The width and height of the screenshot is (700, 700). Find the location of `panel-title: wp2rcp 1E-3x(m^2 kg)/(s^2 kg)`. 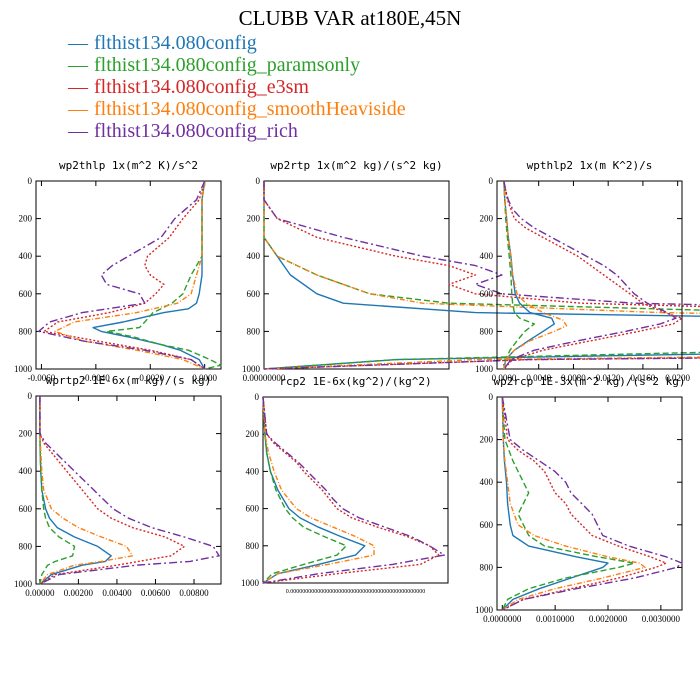

panel-title: wp2rcp 1E-3x(m^2 kg)/(s^2 kg) is located at coordinates (589, 381).